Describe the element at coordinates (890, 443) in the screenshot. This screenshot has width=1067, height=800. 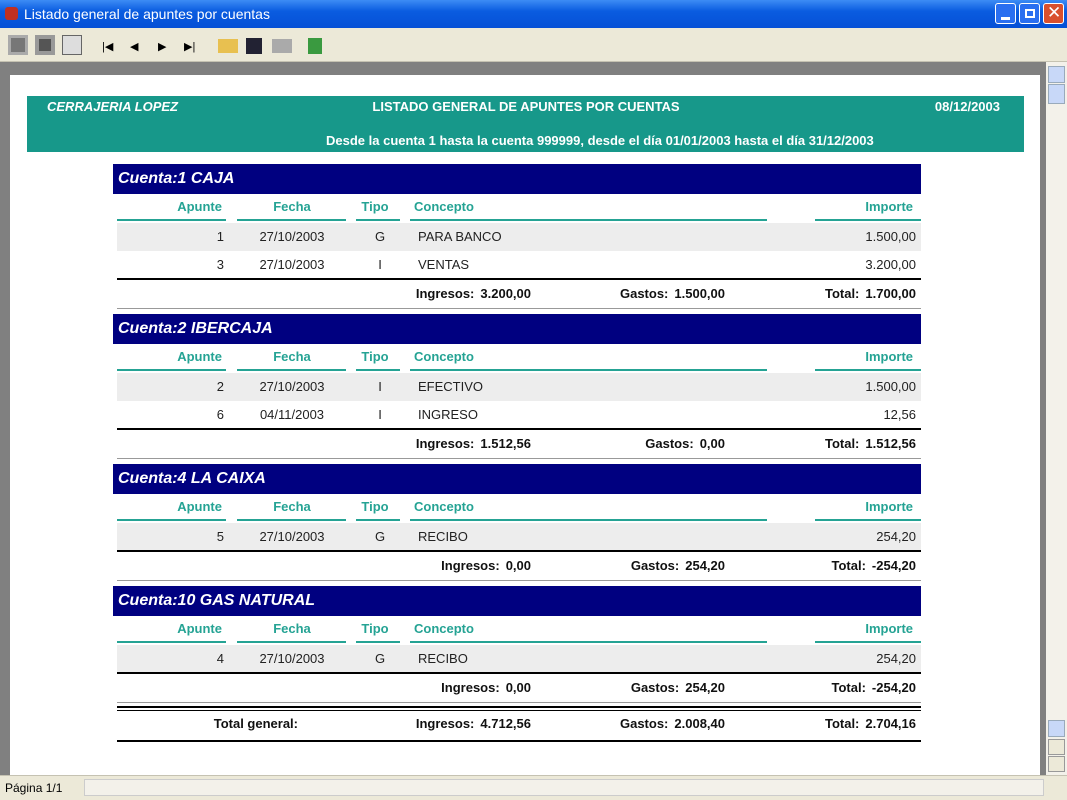
I see `account-total-total-value: 1.512,56` at that location.